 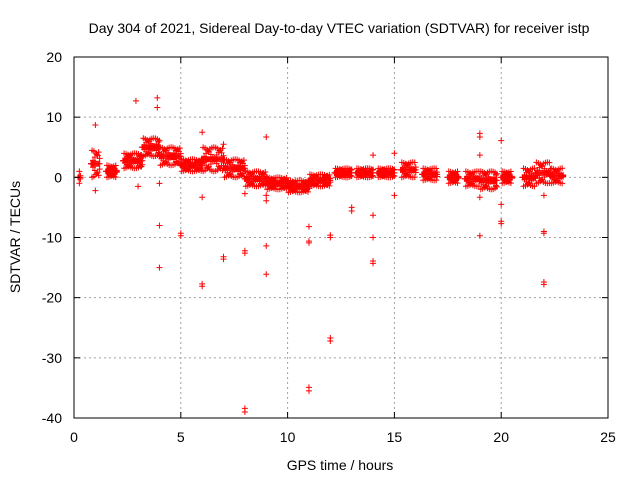 What do you see at coordinates (288, 437) in the screenshot?
I see `x-tick-label: 10` at bounding box center [288, 437].